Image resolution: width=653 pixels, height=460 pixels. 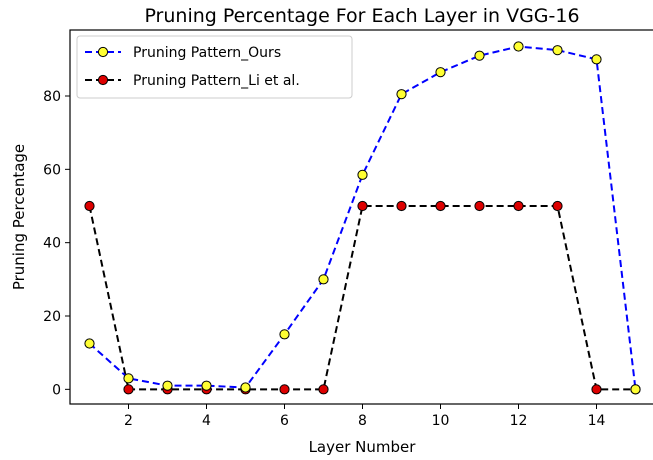 I want to click on y-tick-label: 40, so click(x=52, y=244).